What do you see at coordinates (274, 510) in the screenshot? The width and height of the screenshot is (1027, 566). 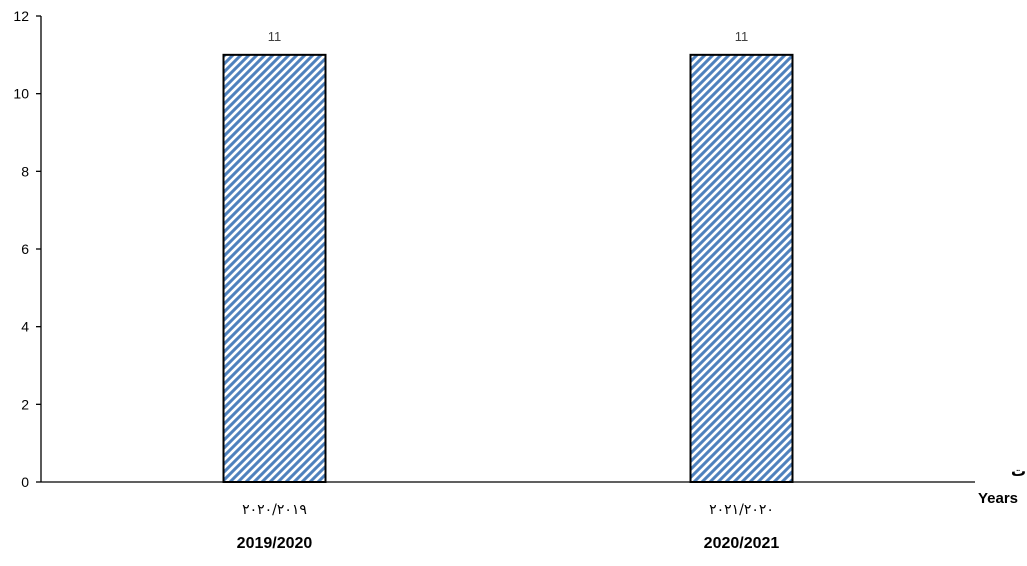 I see `x-tick-label-arabic: ٢٠٢٠/٢٠١٩` at bounding box center [274, 510].